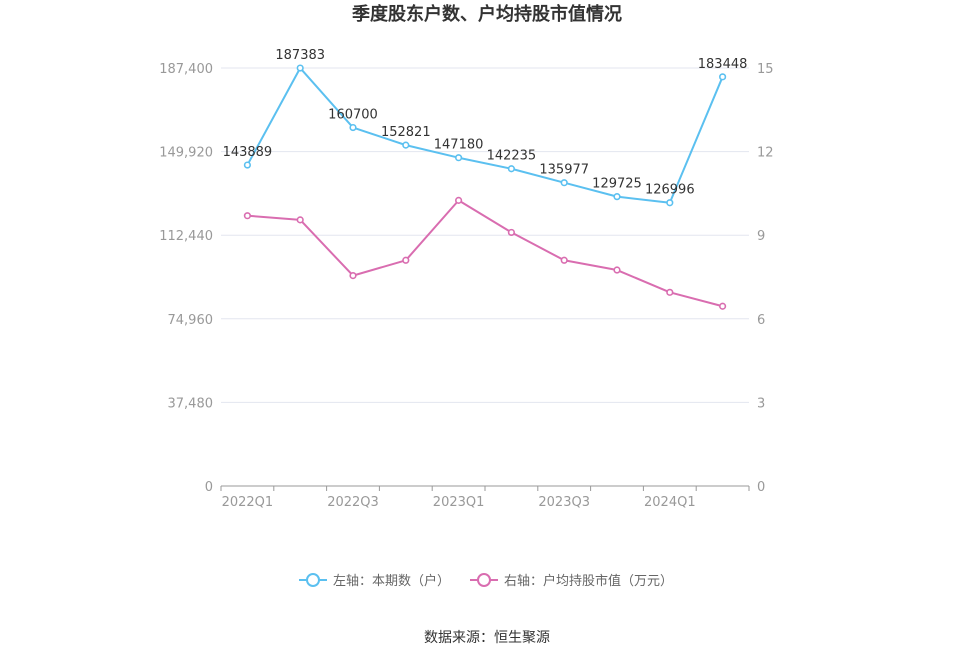  I want to click on chart-title: 季度股东户数、户均持股市值情况, so click(487, 14).